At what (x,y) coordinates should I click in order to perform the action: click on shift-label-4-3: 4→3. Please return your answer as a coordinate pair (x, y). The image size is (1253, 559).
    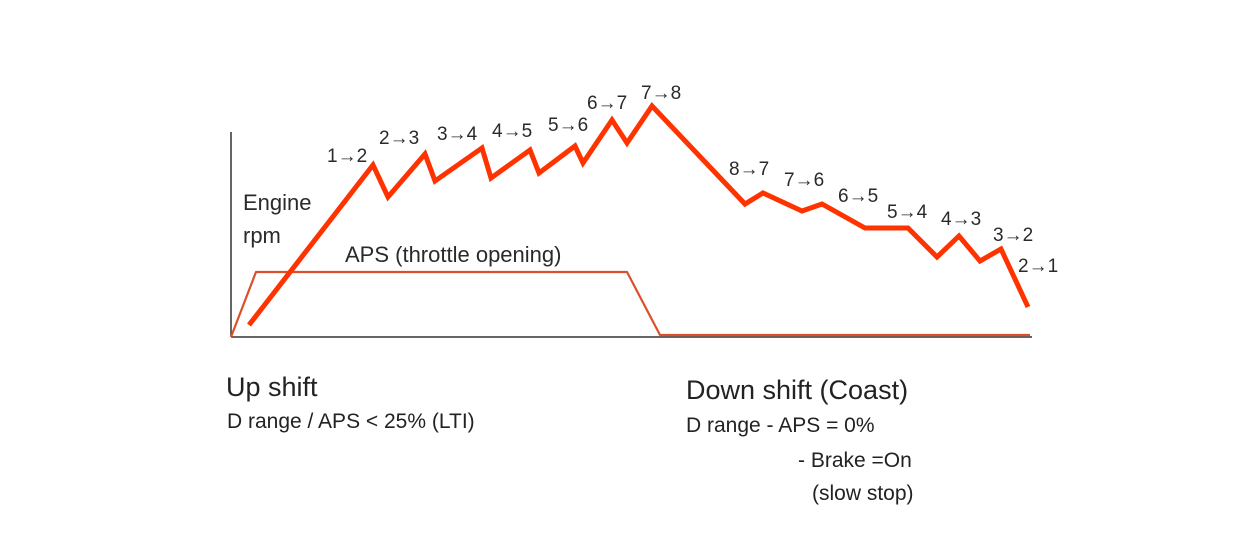
    Looking at the image, I should click on (961, 219).